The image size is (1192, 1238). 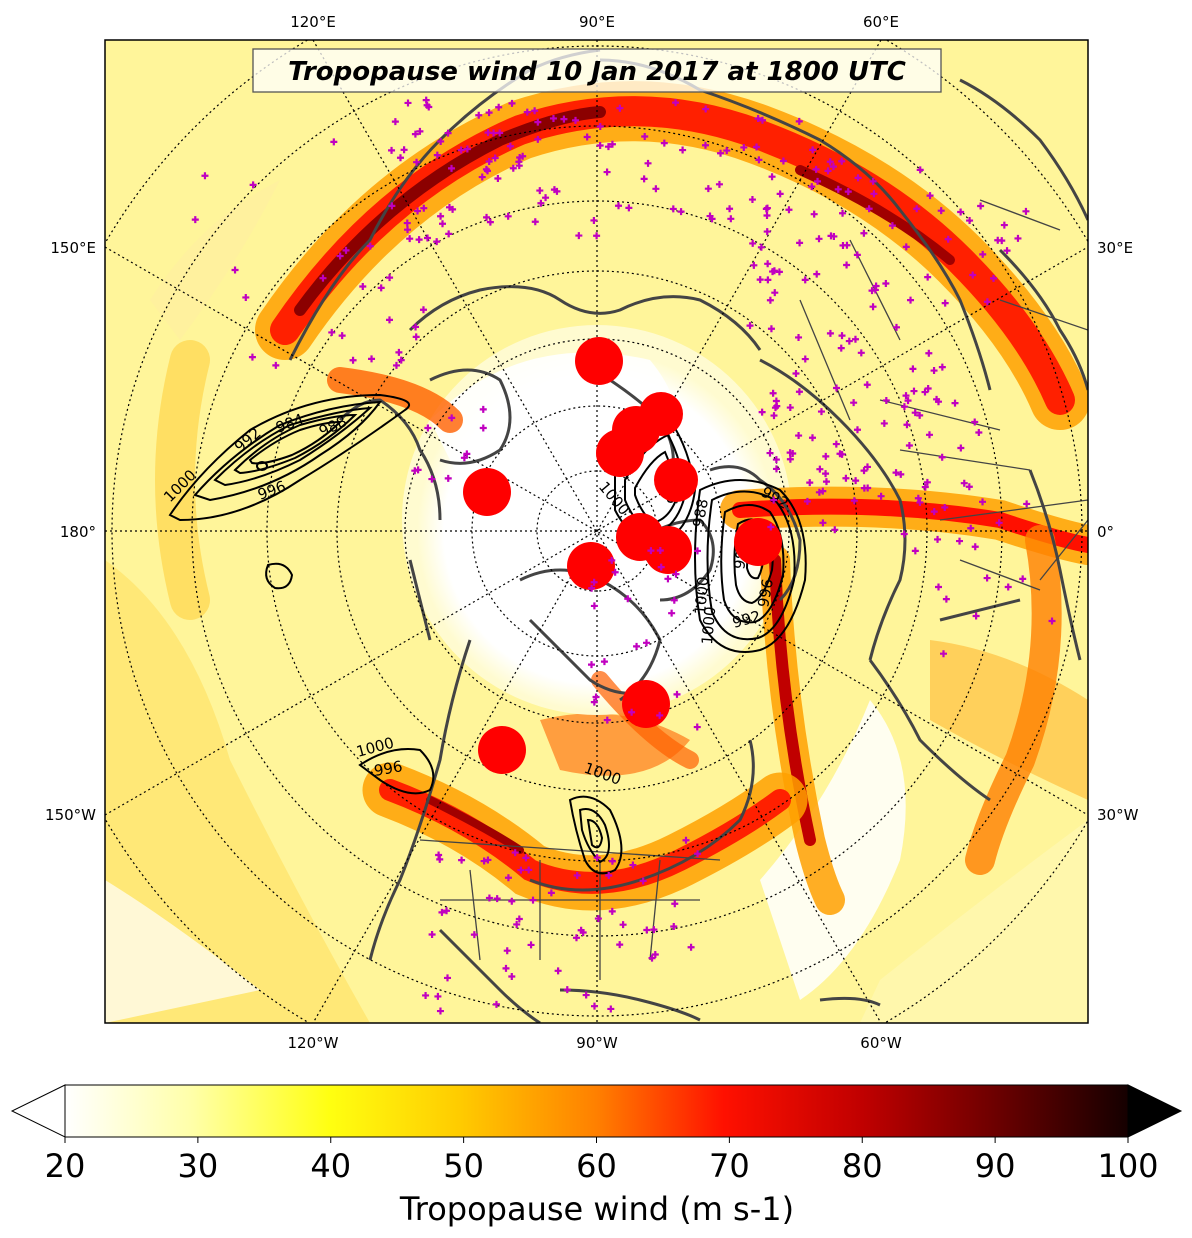 I want to click on lon-label-top: 120°E, so click(x=313, y=22).